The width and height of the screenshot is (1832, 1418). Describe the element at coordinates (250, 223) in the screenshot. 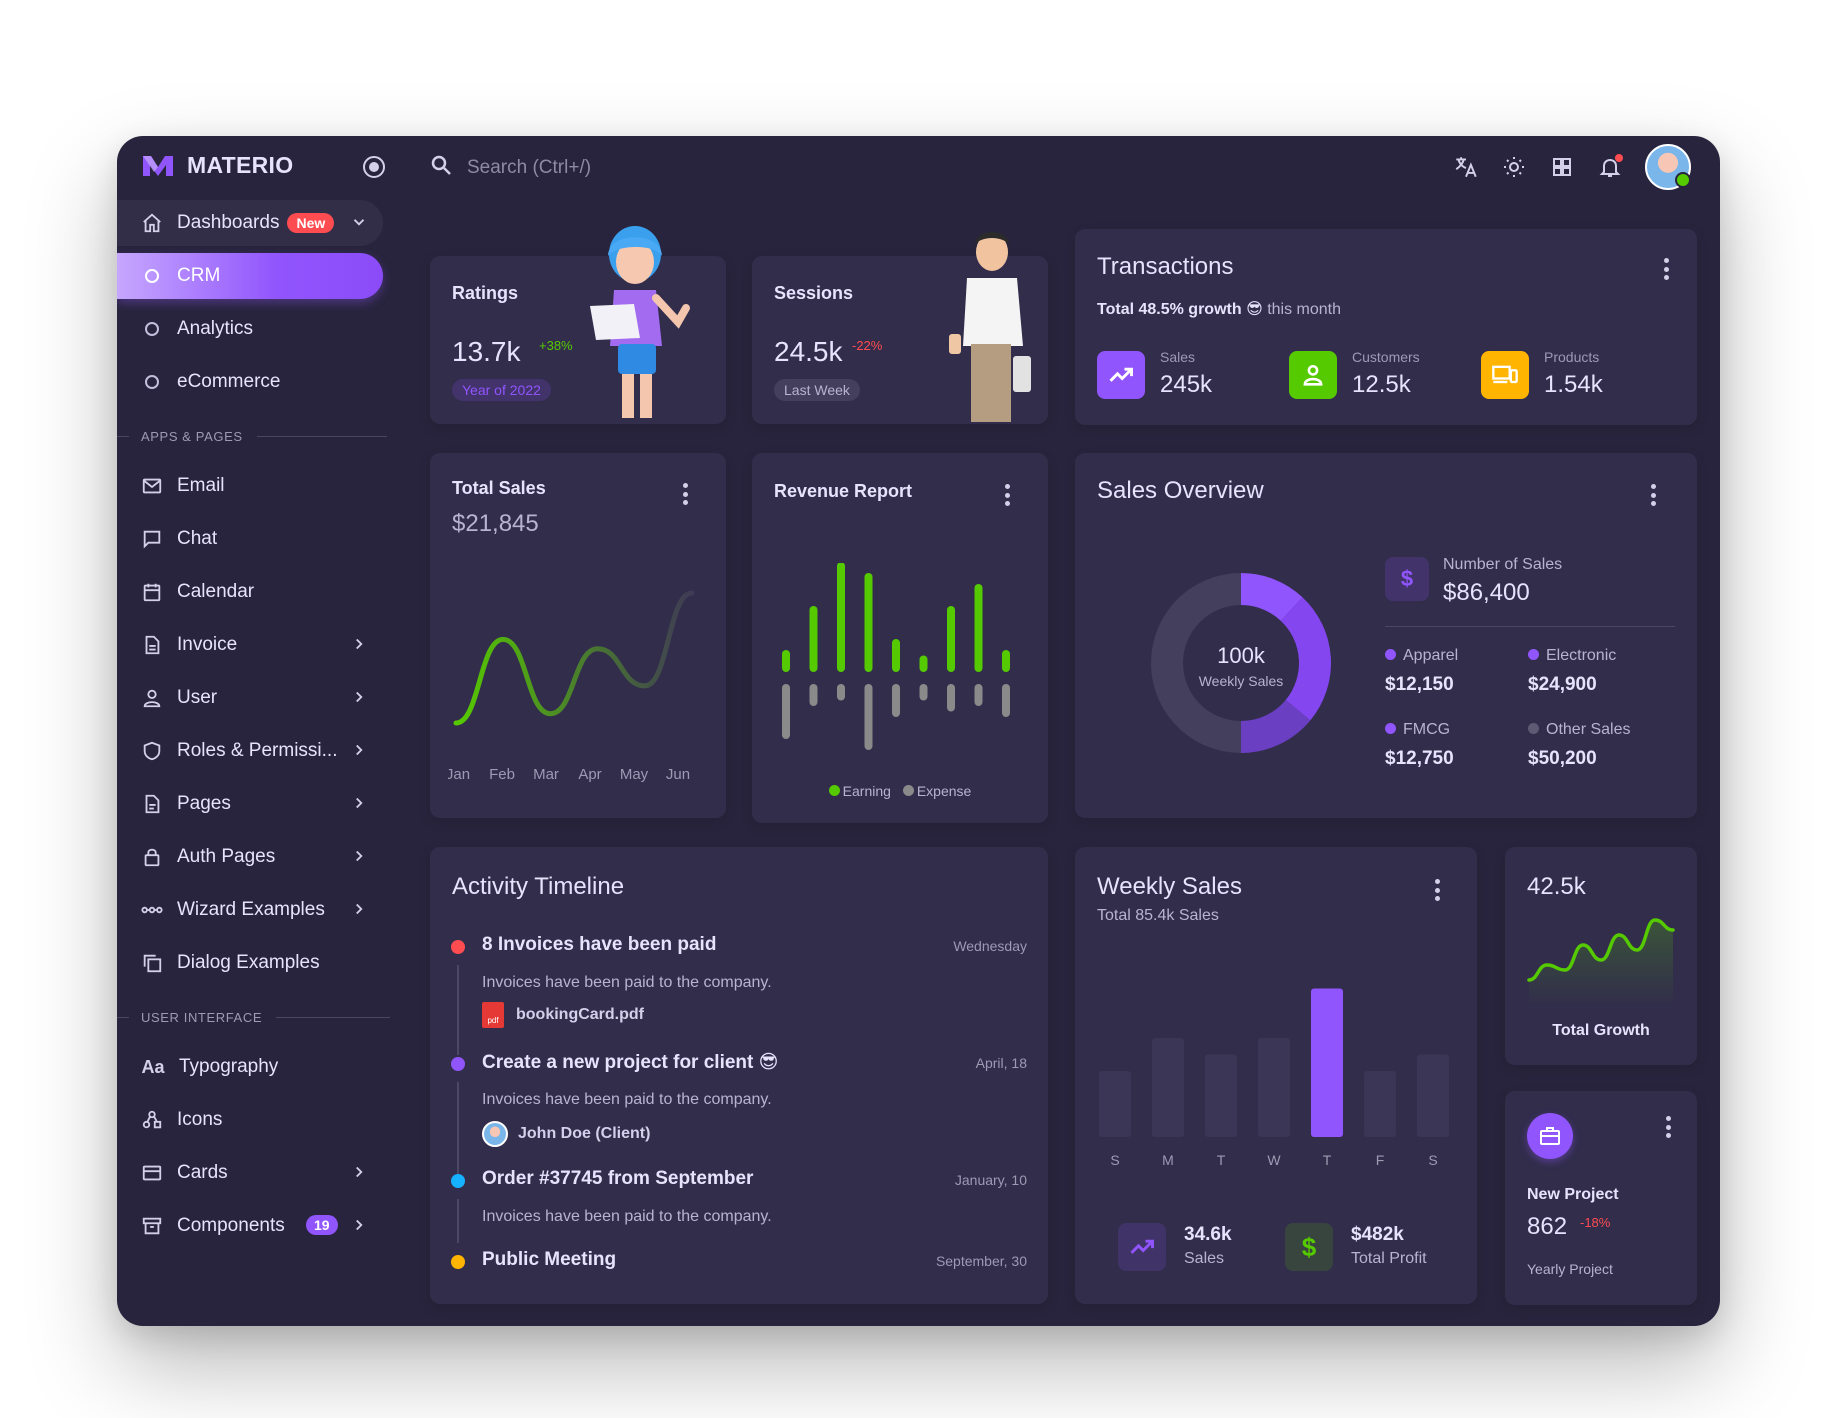

I see `sidebar-item-dashboards: Dashboards New` at that location.